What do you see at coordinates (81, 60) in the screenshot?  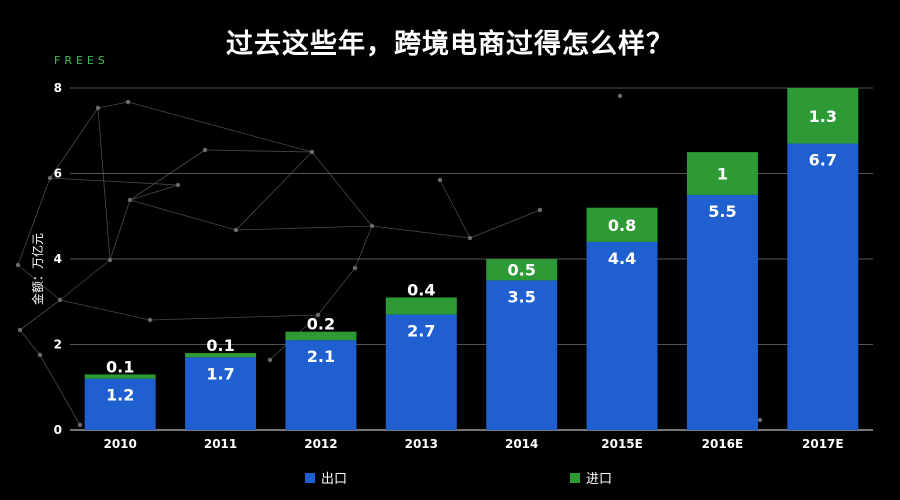 I see `brand-logo: FREES` at bounding box center [81, 60].